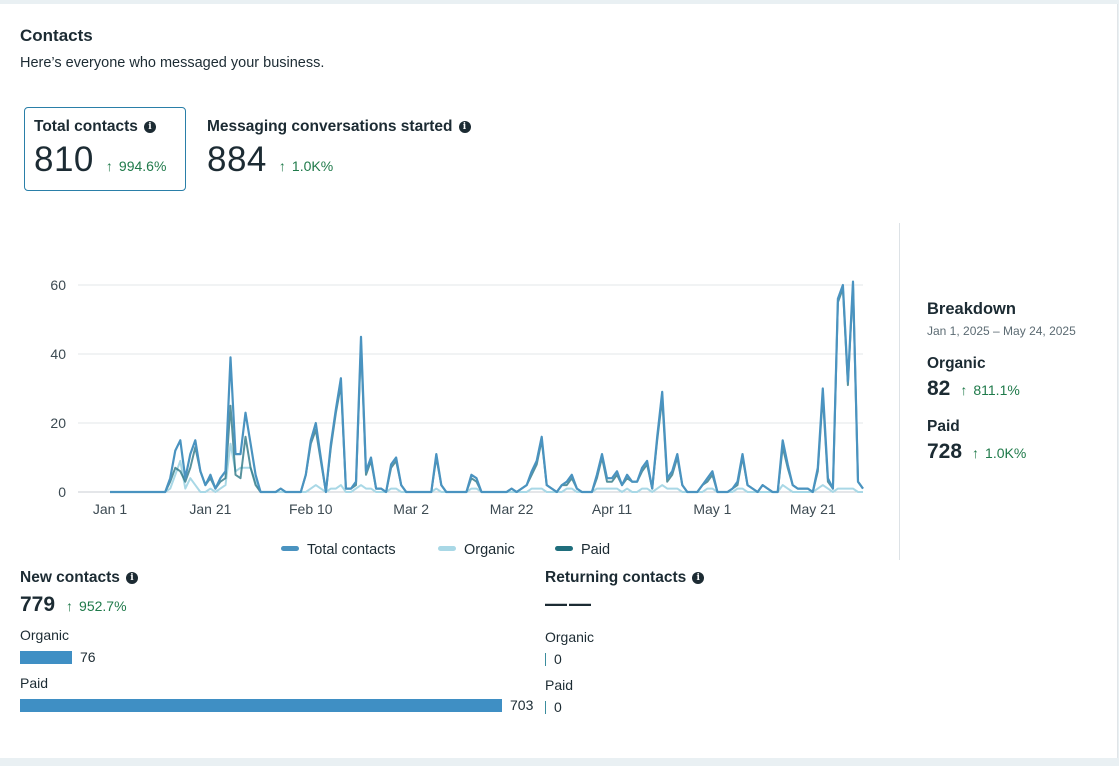 The width and height of the screenshot is (1119, 766). What do you see at coordinates (58, 285) in the screenshot?
I see `y-tick-label: 60` at bounding box center [58, 285].